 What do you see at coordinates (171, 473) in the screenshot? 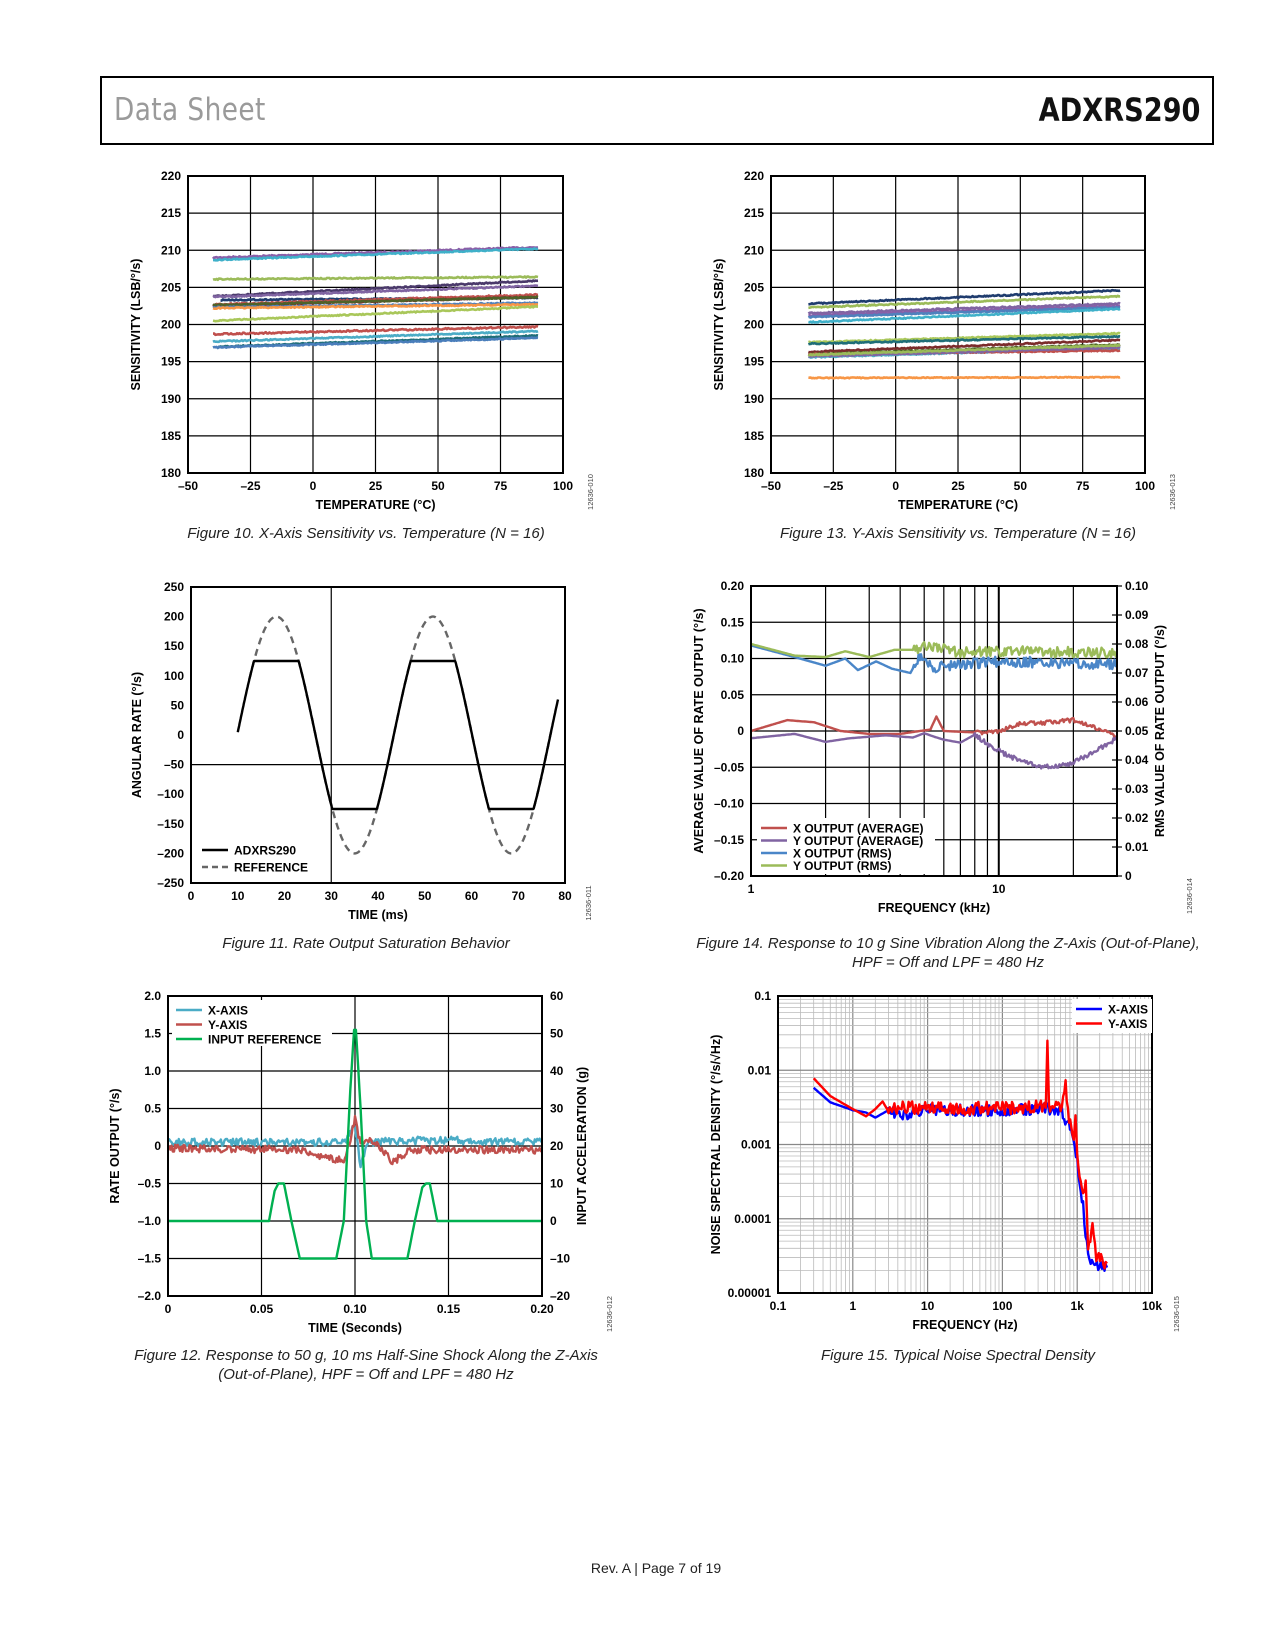
I see `y-tick-label: 180` at bounding box center [171, 473].